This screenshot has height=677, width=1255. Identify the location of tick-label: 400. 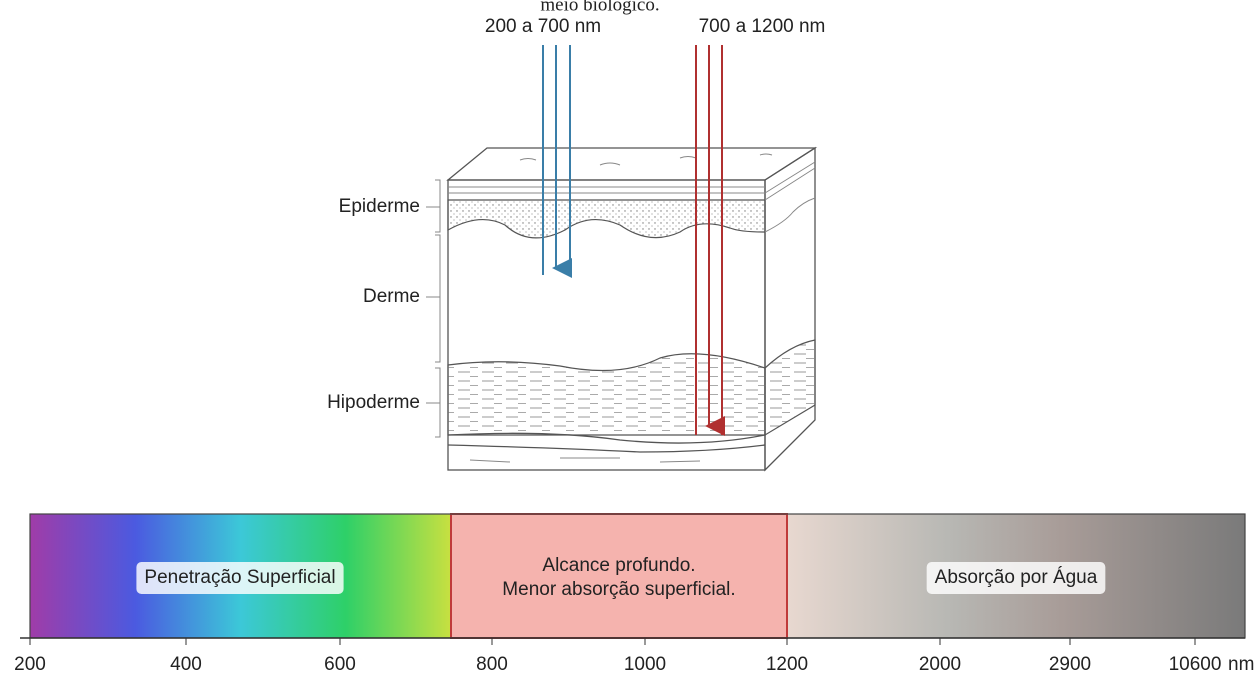
(186, 664).